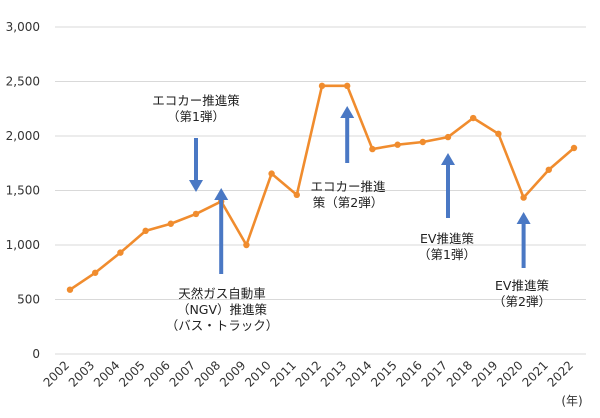 This screenshot has width=600, height=418. What do you see at coordinates (222, 293) in the screenshot?
I see `annotation-text: 天然ガス自動車` at bounding box center [222, 293].